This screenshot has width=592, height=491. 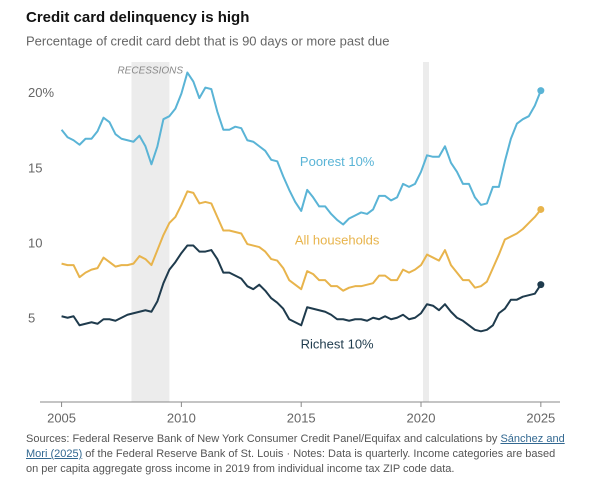 What do you see at coordinates (61, 417) in the screenshot?
I see `x-tick-label: 2005` at bounding box center [61, 417].